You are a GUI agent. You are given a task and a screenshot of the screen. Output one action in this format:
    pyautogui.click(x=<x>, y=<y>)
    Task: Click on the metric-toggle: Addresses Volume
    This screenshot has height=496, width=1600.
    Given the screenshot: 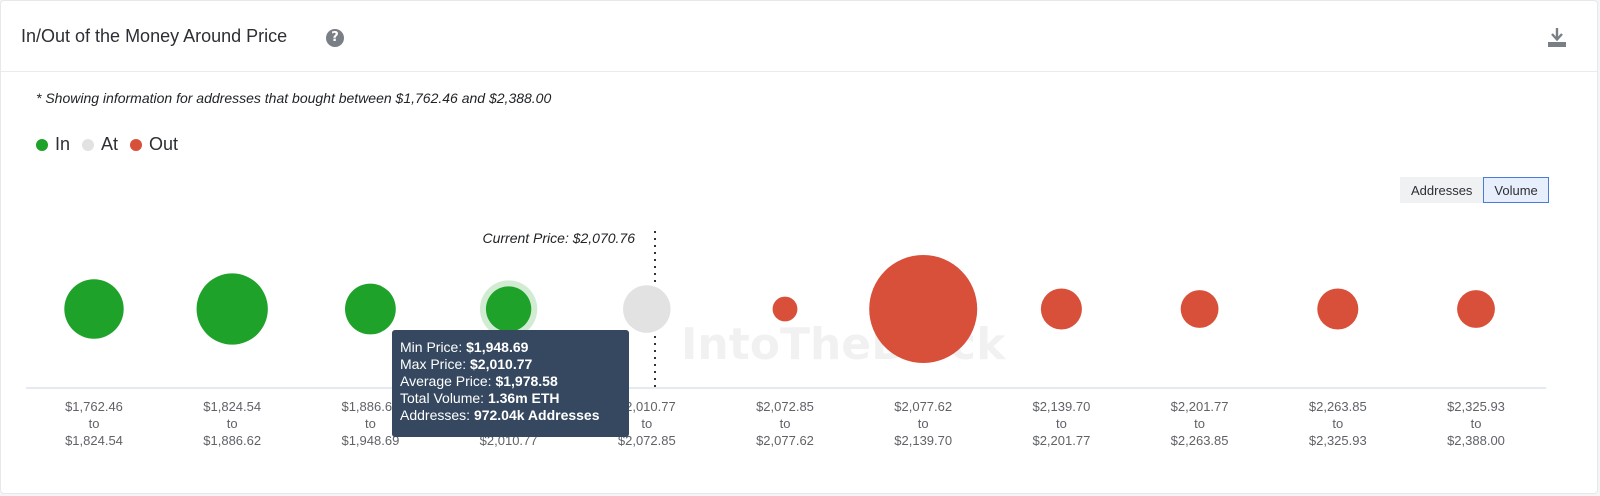 What is the action you would take?
    pyautogui.click(x=1474, y=190)
    